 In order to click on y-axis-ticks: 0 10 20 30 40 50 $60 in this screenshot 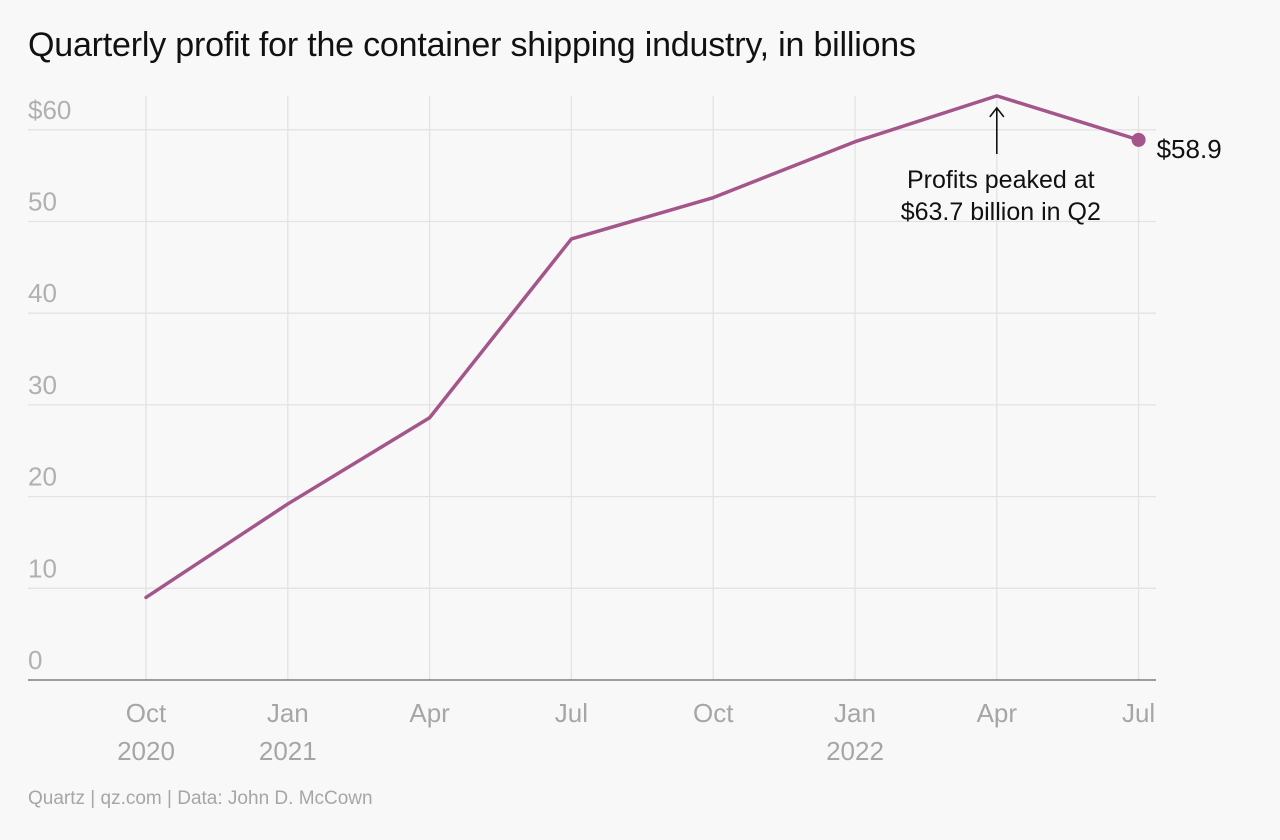, I will do `click(49, 385)`.